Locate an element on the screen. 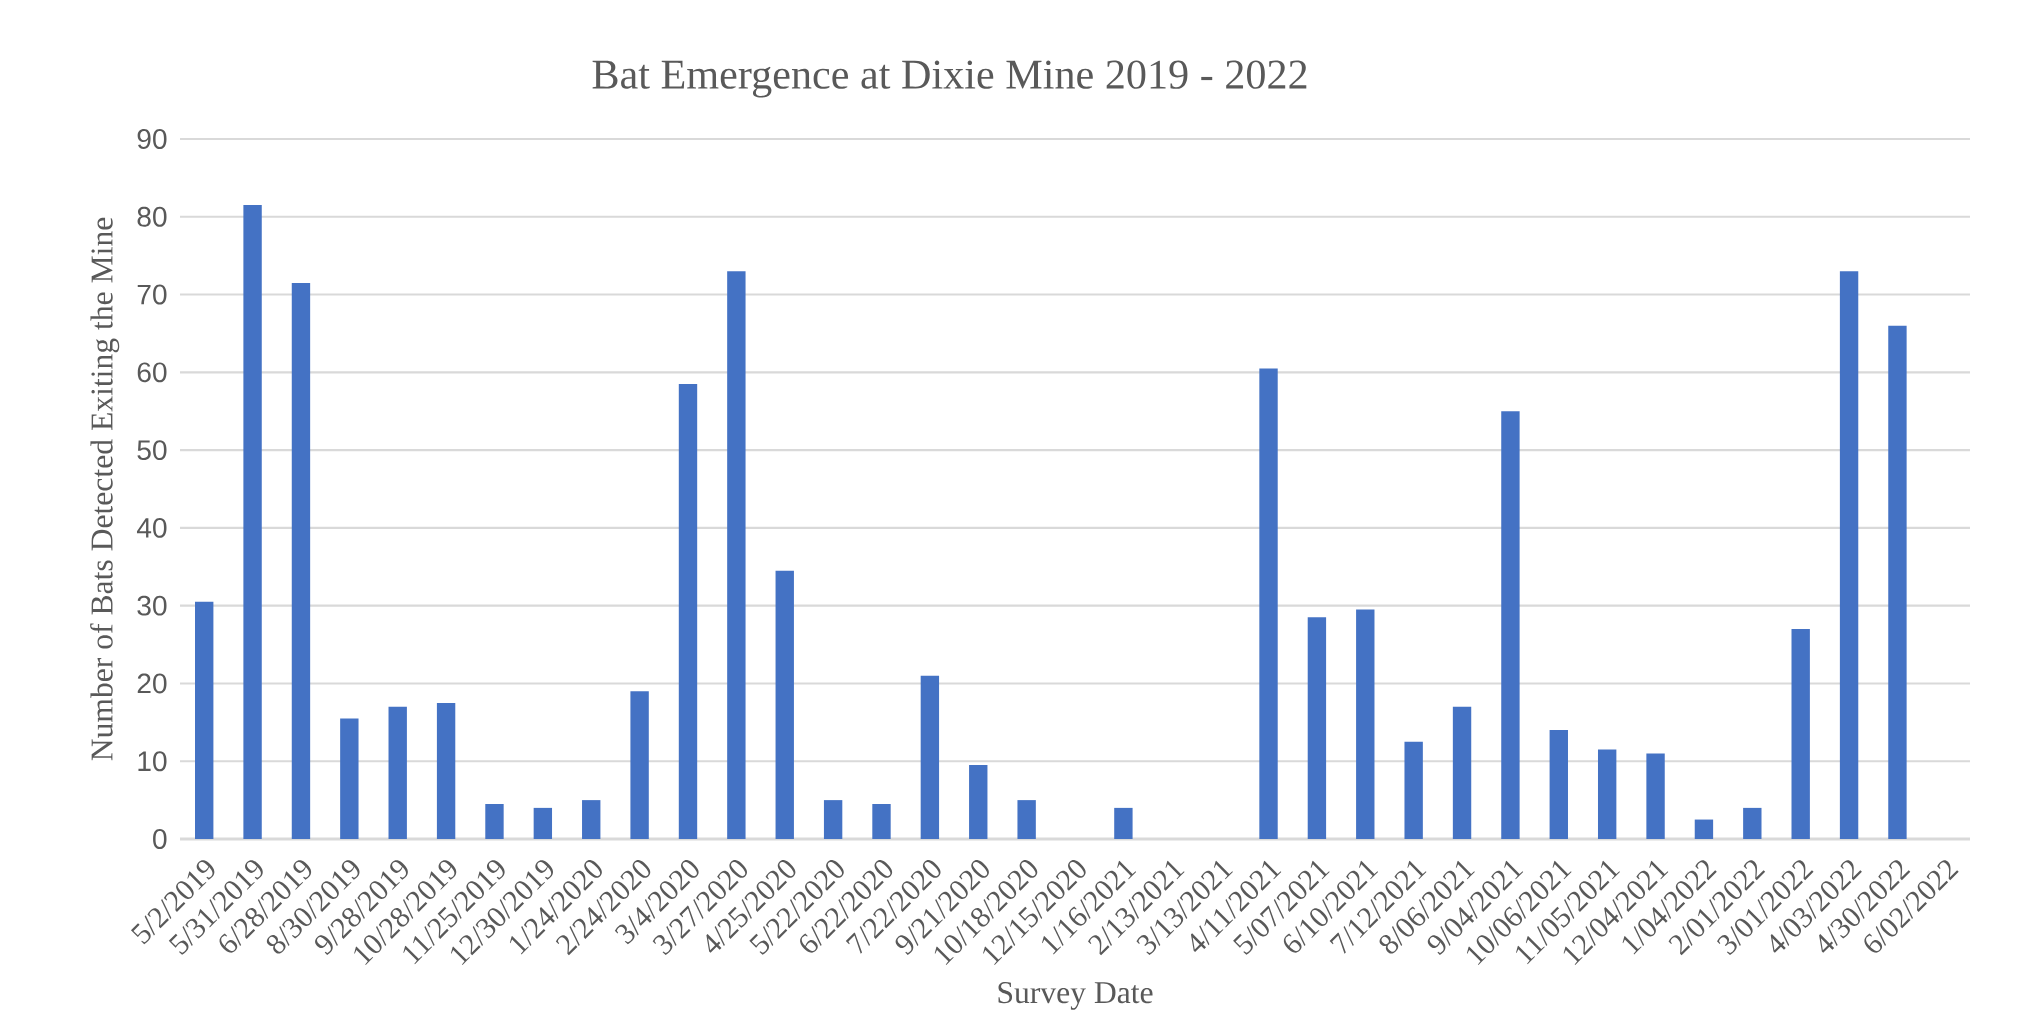 The width and height of the screenshot is (2021, 1024). y-tick-label: 10 is located at coordinates (152, 761).